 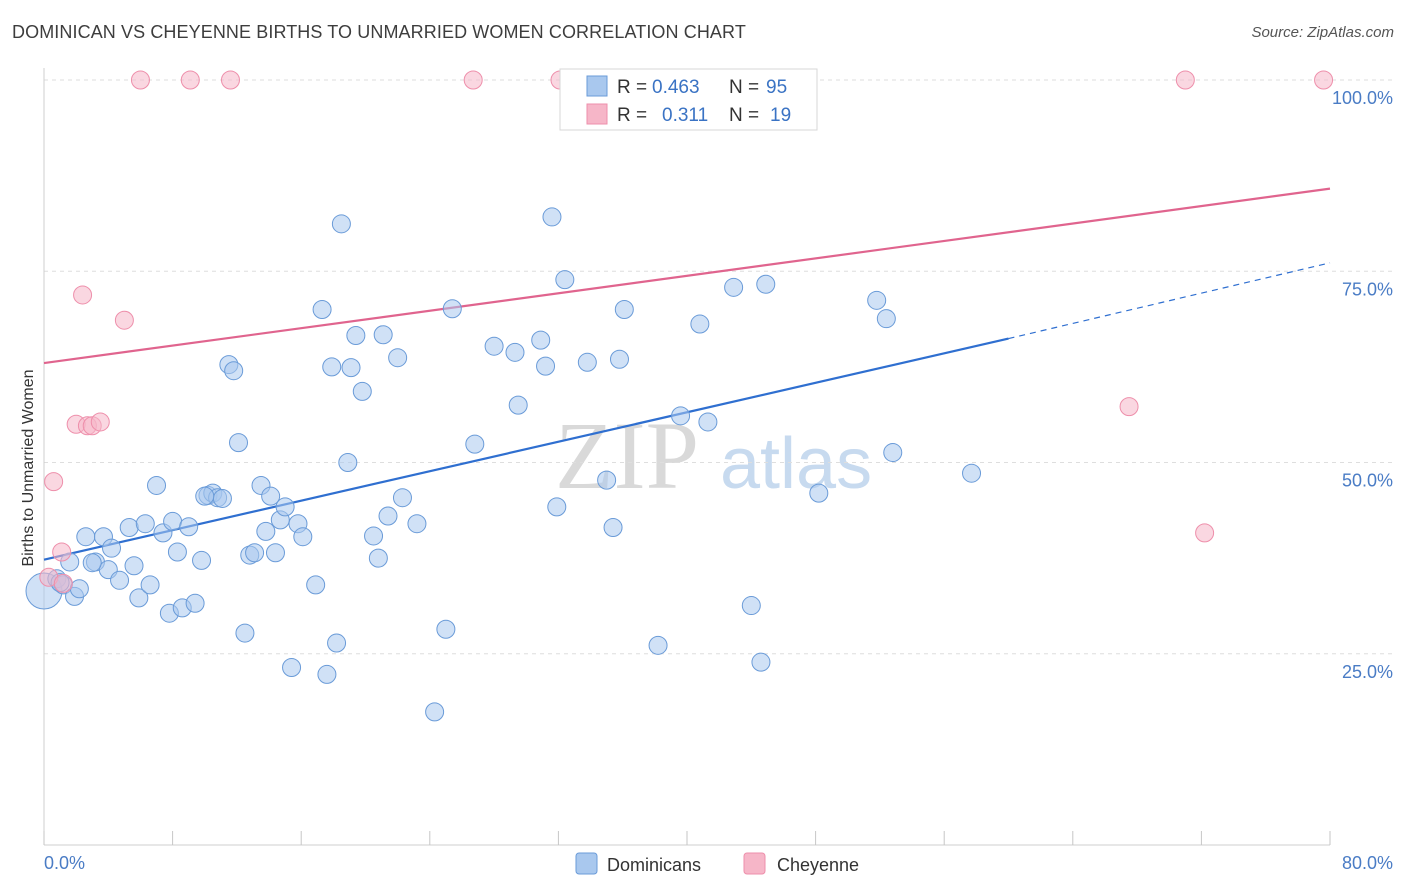 What do you see at coordinates (632, 115) in the screenshot?
I see `legend-r-label-cheyenne: R =` at bounding box center [632, 115].